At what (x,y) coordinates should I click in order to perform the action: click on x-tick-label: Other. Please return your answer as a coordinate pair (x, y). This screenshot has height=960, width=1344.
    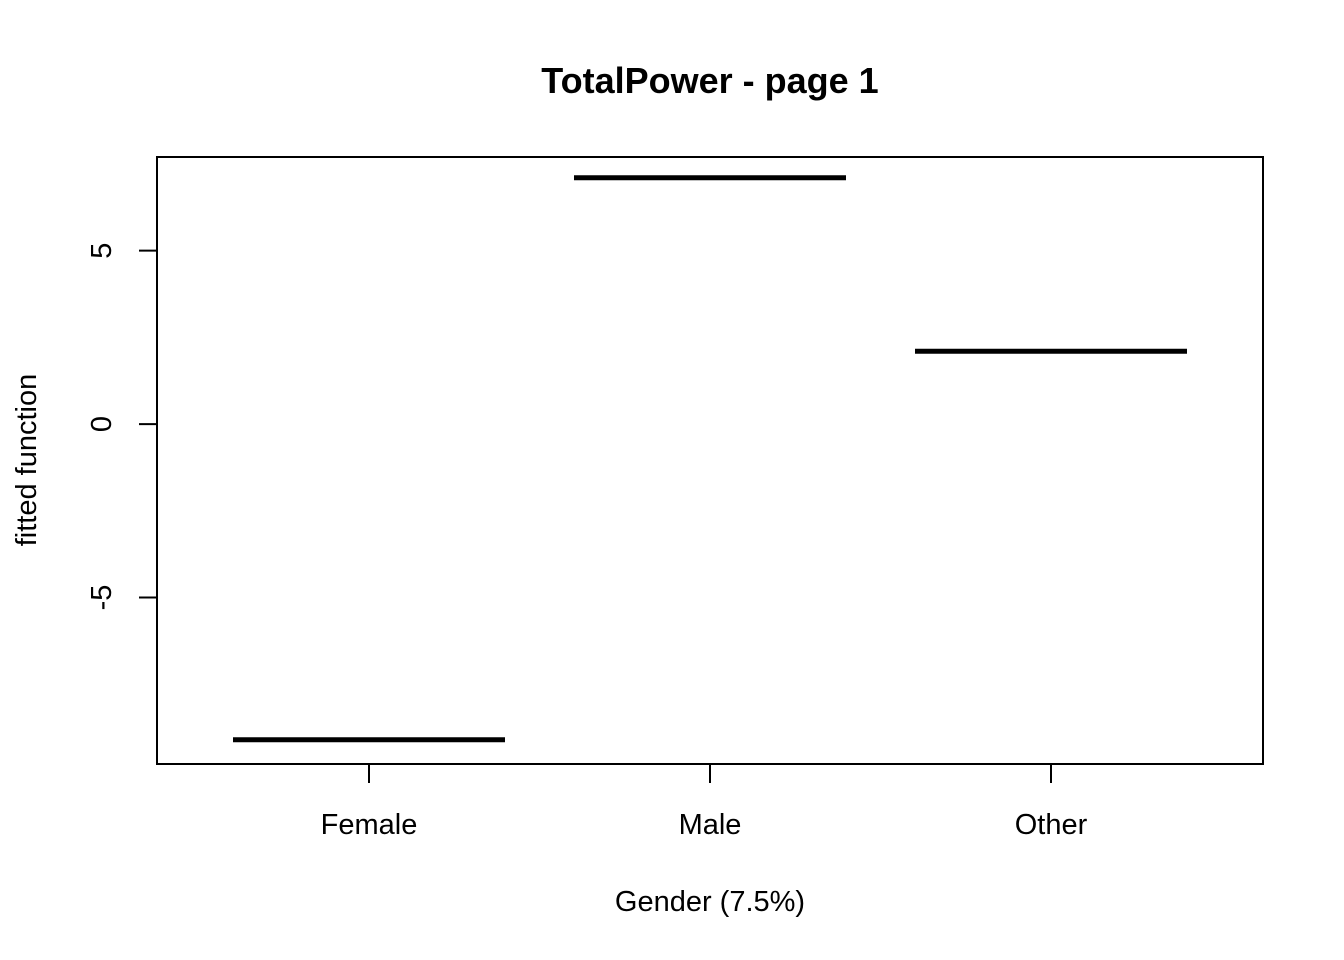
    Looking at the image, I should click on (1051, 825).